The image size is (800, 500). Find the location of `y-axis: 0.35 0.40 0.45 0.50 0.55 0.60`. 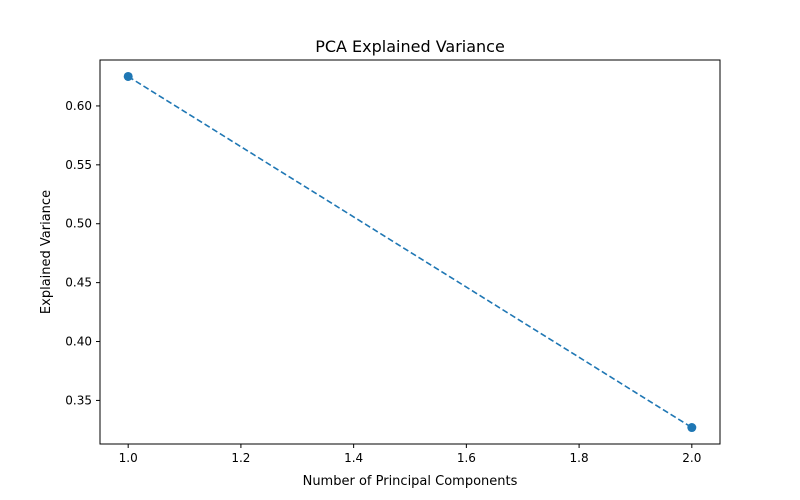

y-axis: 0.35 0.40 0.45 0.50 0.55 0.60 is located at coordinates (82, 253).